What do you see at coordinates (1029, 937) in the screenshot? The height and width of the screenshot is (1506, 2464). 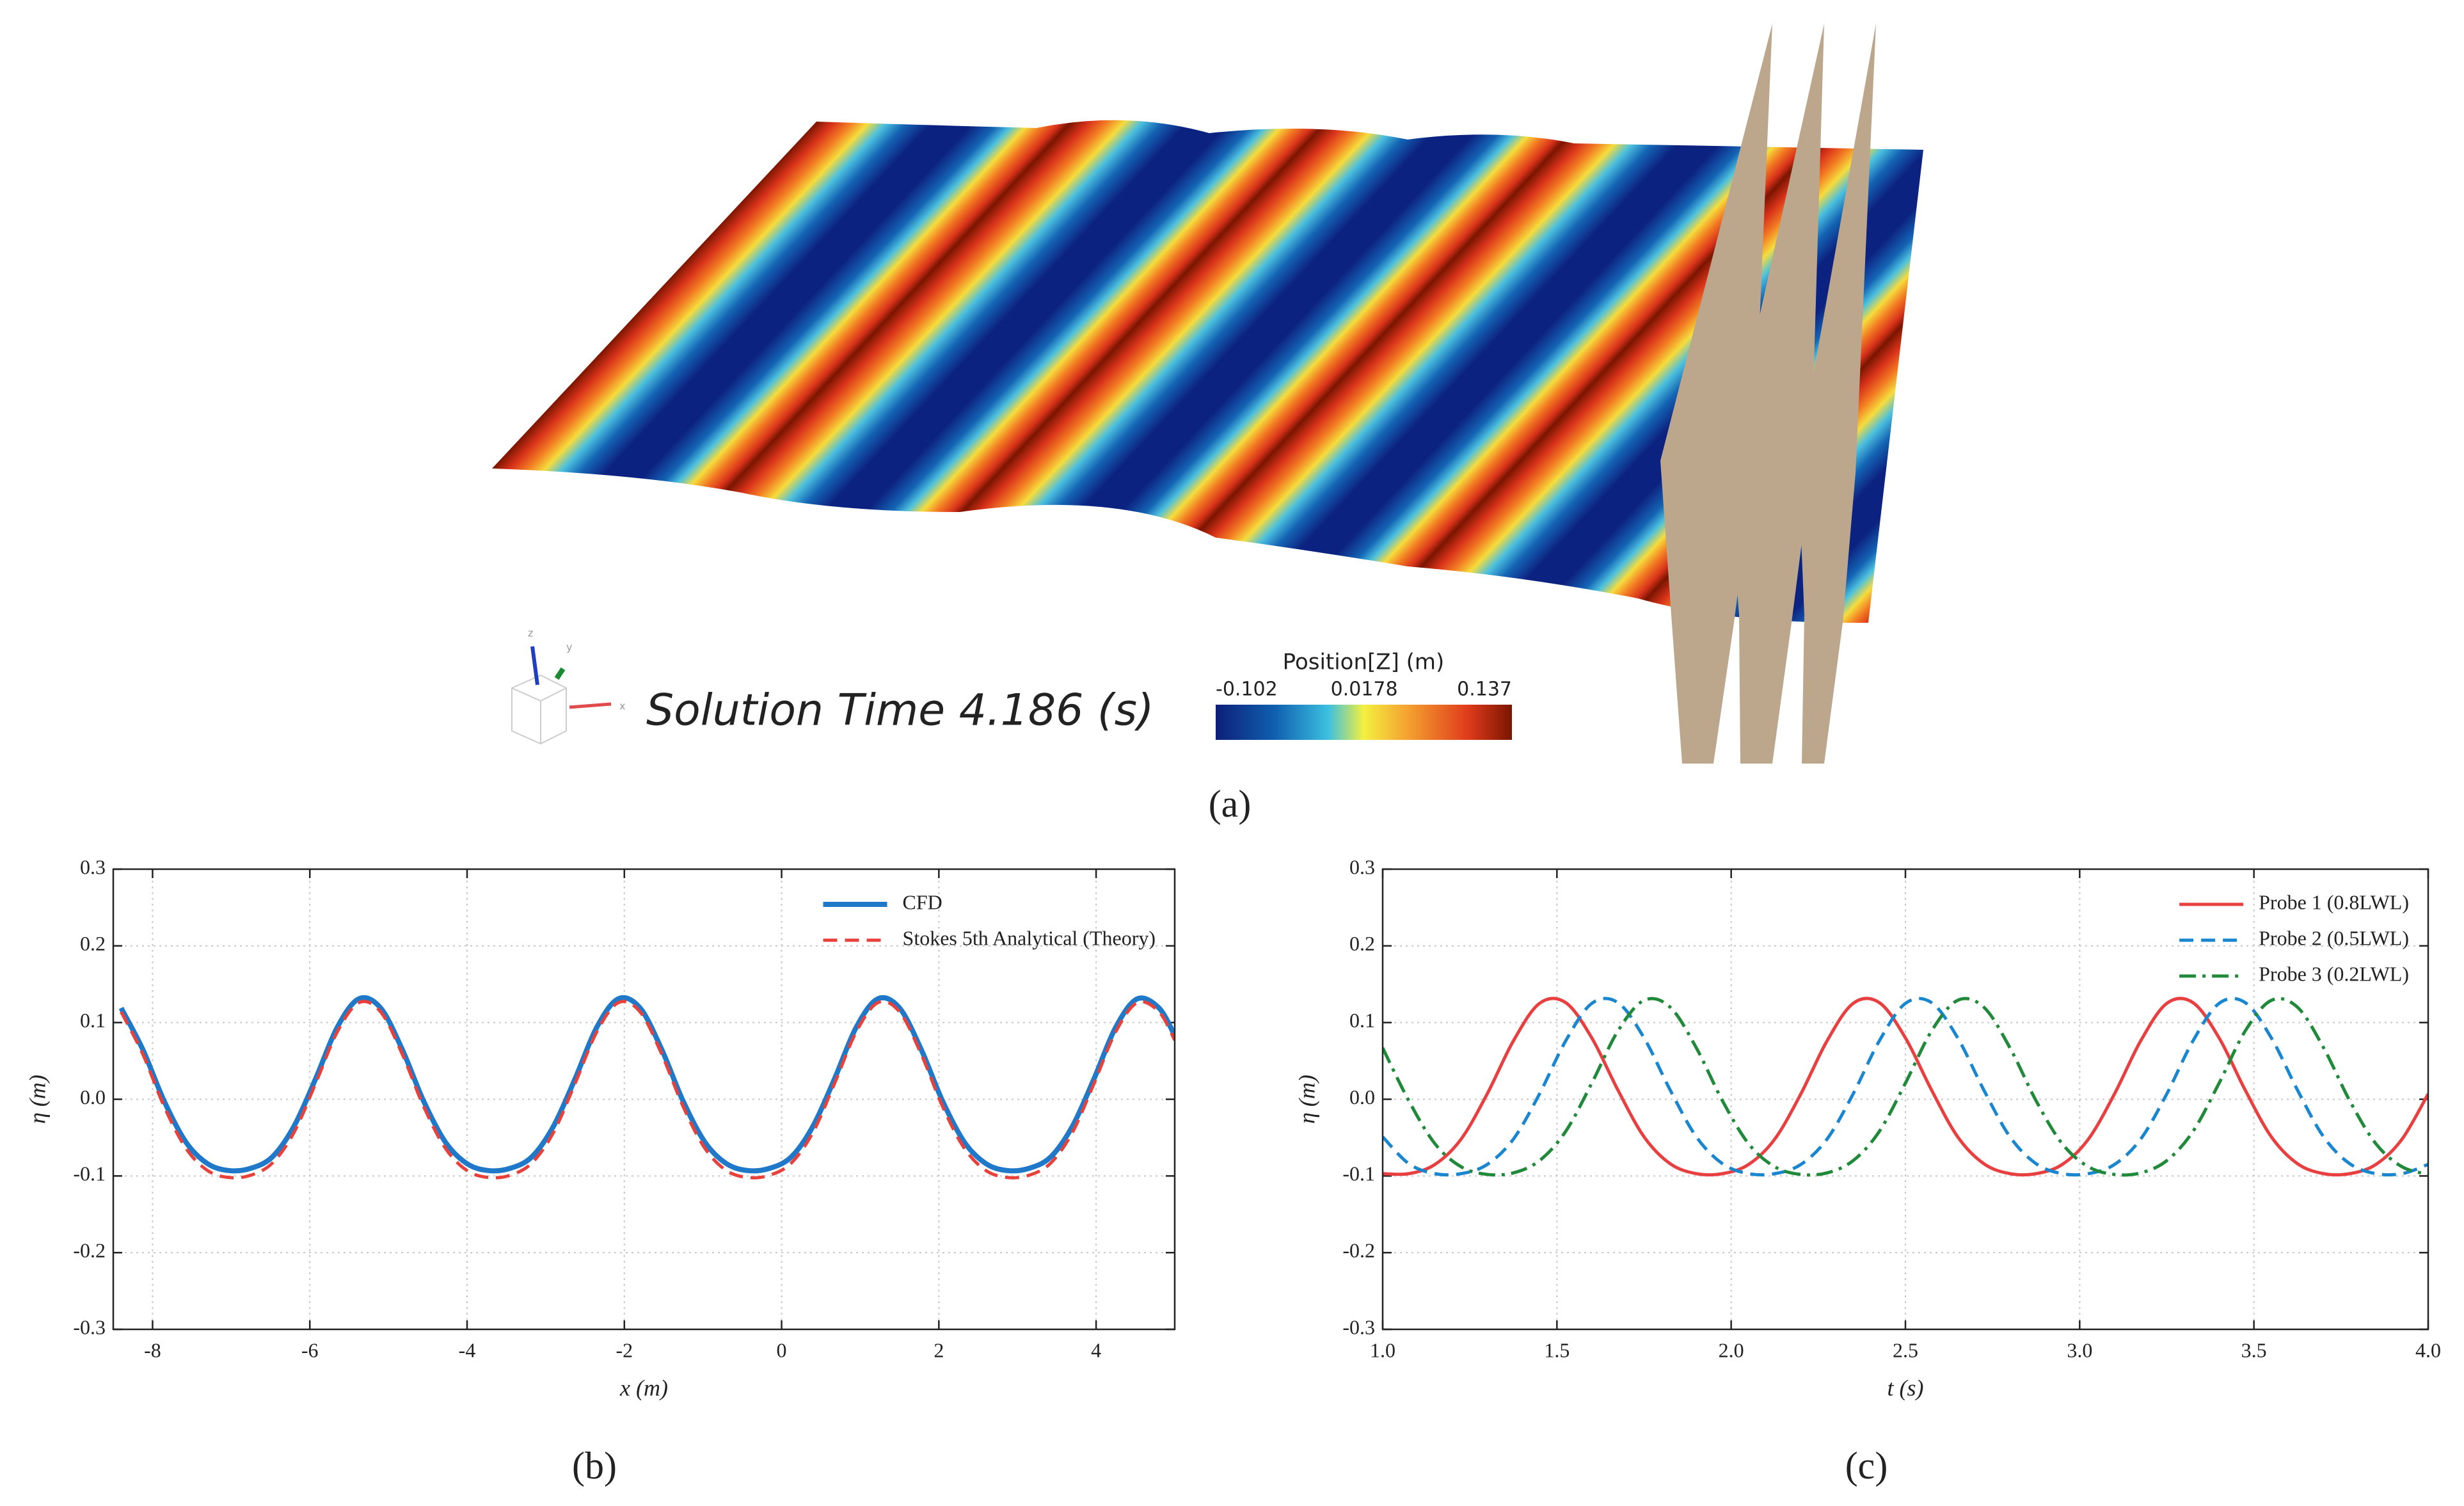 I see `legend-label: Stokes 5th Analytical (Theory)` at bounding box center [1029, 937].